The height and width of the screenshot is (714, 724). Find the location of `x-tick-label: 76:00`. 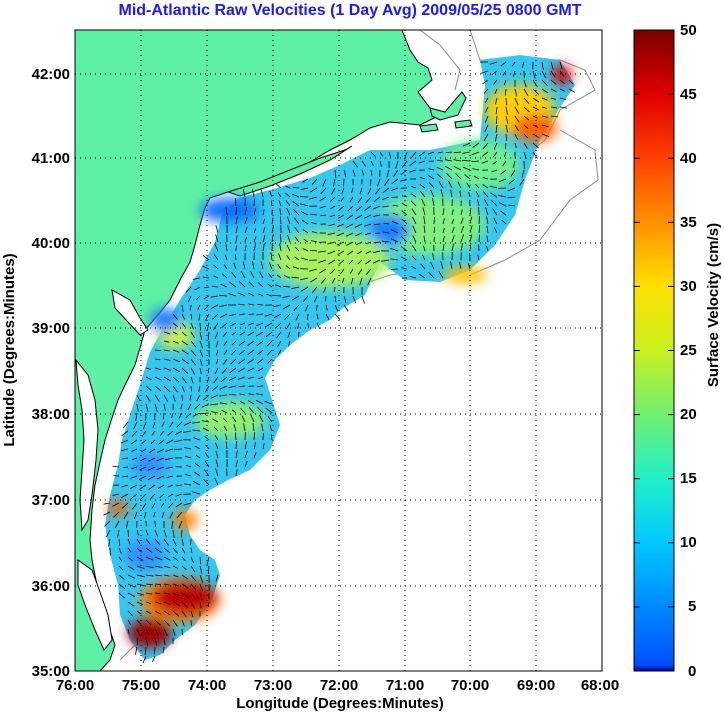

x-tick-label: 76:00 is located at coordinates (75, 685).